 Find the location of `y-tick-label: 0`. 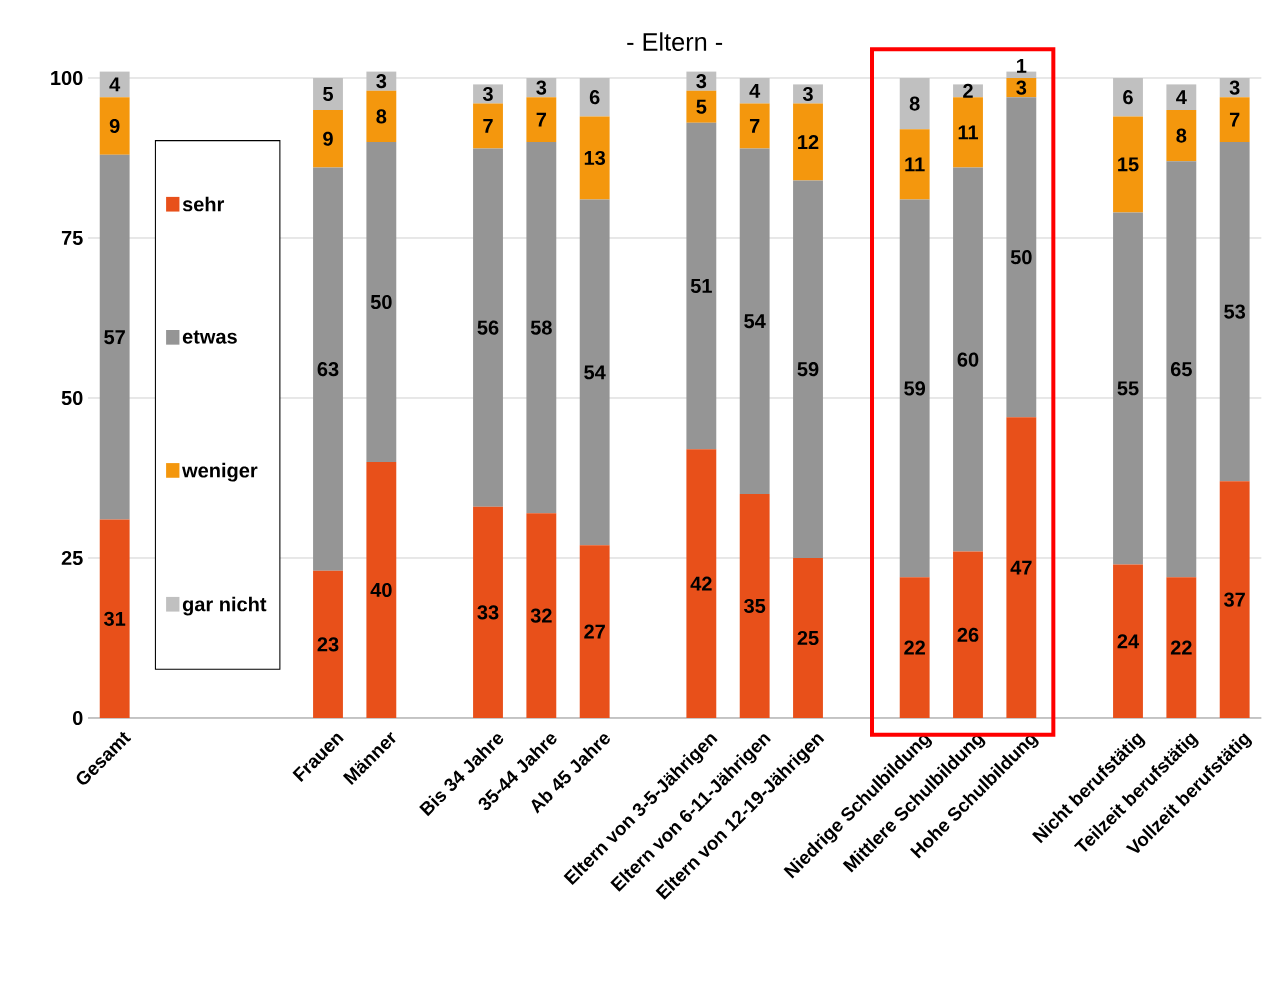

y-tick-label: 0 is located at coordinates (77, 718).